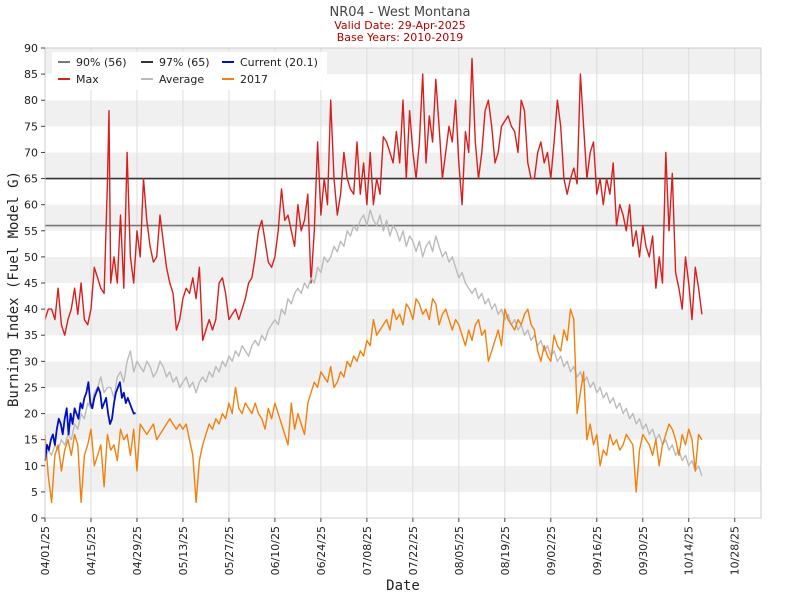  What do you see at coordinates (14, 289) in the screenshot?
I see `y-axis-label: Burning Index (Fuel Model G)` at bounding box center [14, 289].